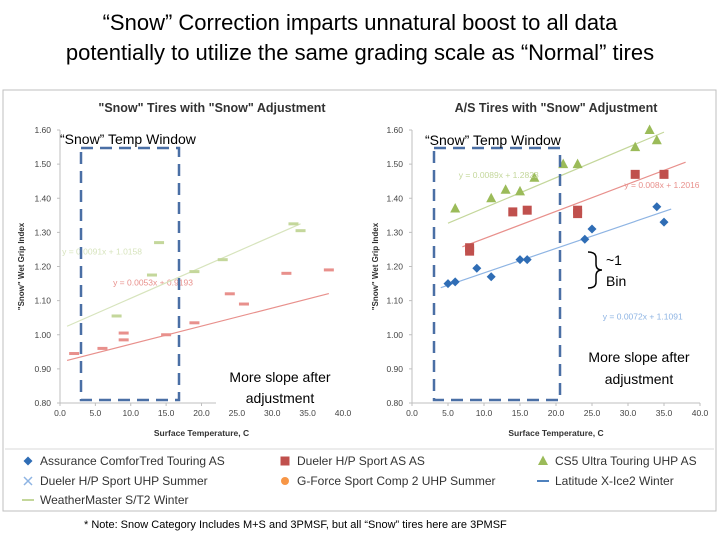 The width and height of the screenshot is (720, 540). Describe the element at coordinates (614, 260) in the screenshot. I see `bin-label-line1: ~1` at that location.